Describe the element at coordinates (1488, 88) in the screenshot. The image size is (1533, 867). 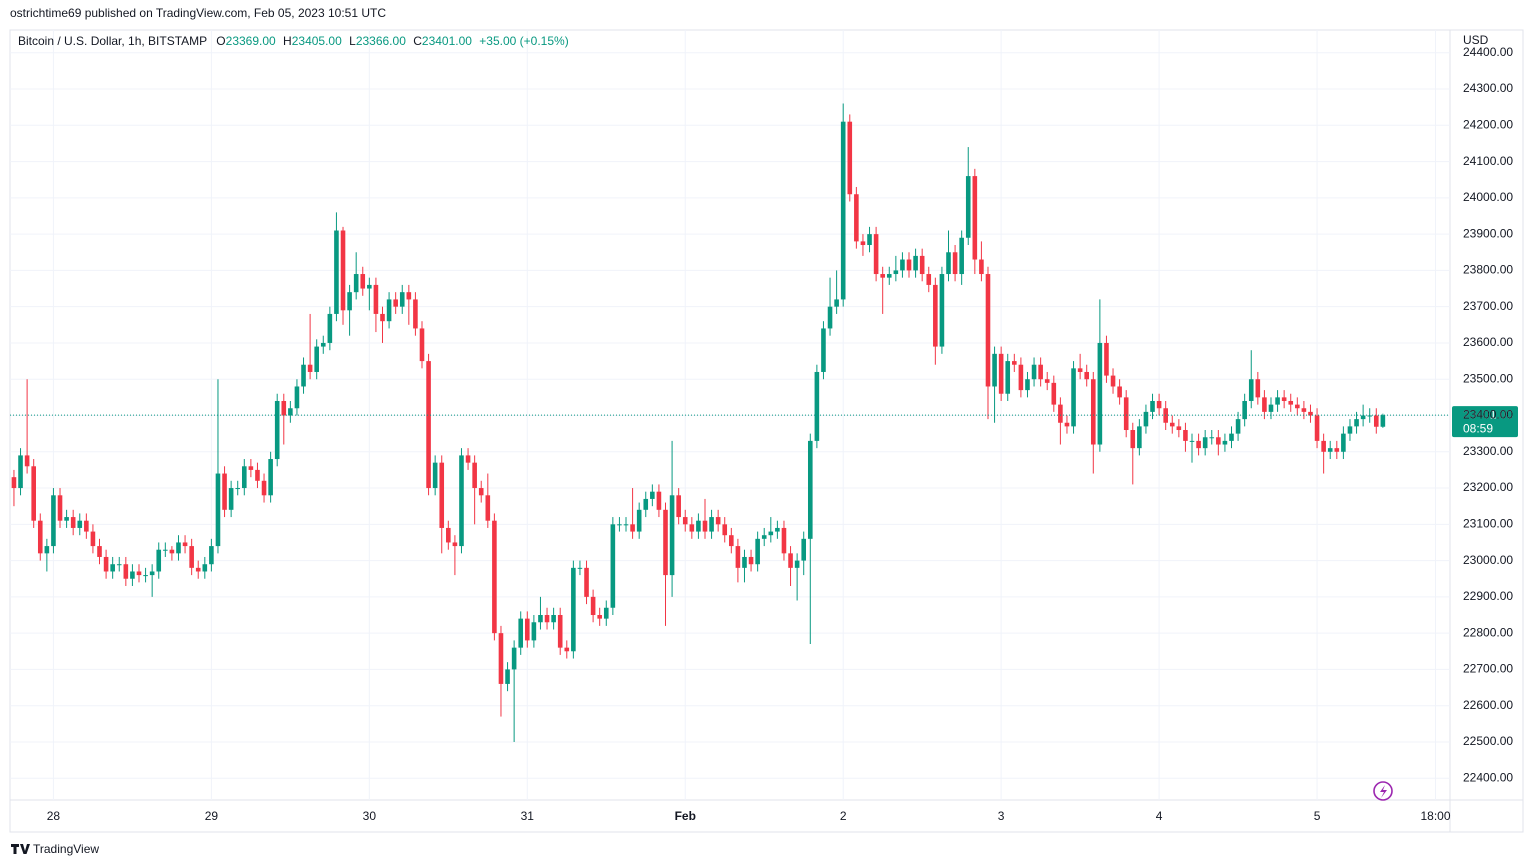
I see `y-tick-label: 24300.00` at that location.